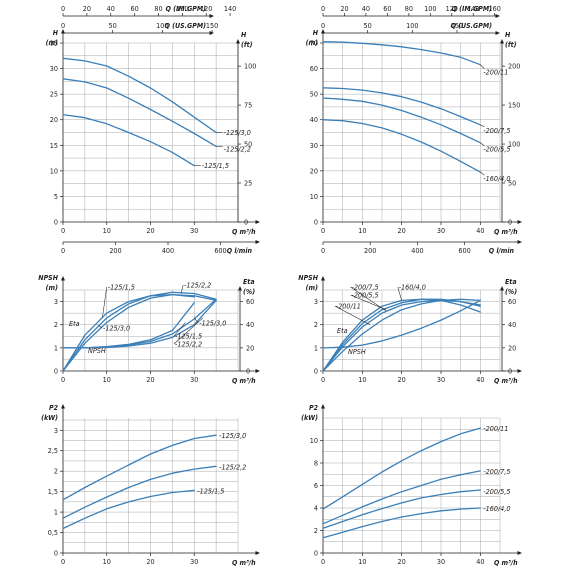  What do you see at coordinates (323, 406) in the screenshot?
I see `y-axis-arrow` at bounding box center [323, 406].